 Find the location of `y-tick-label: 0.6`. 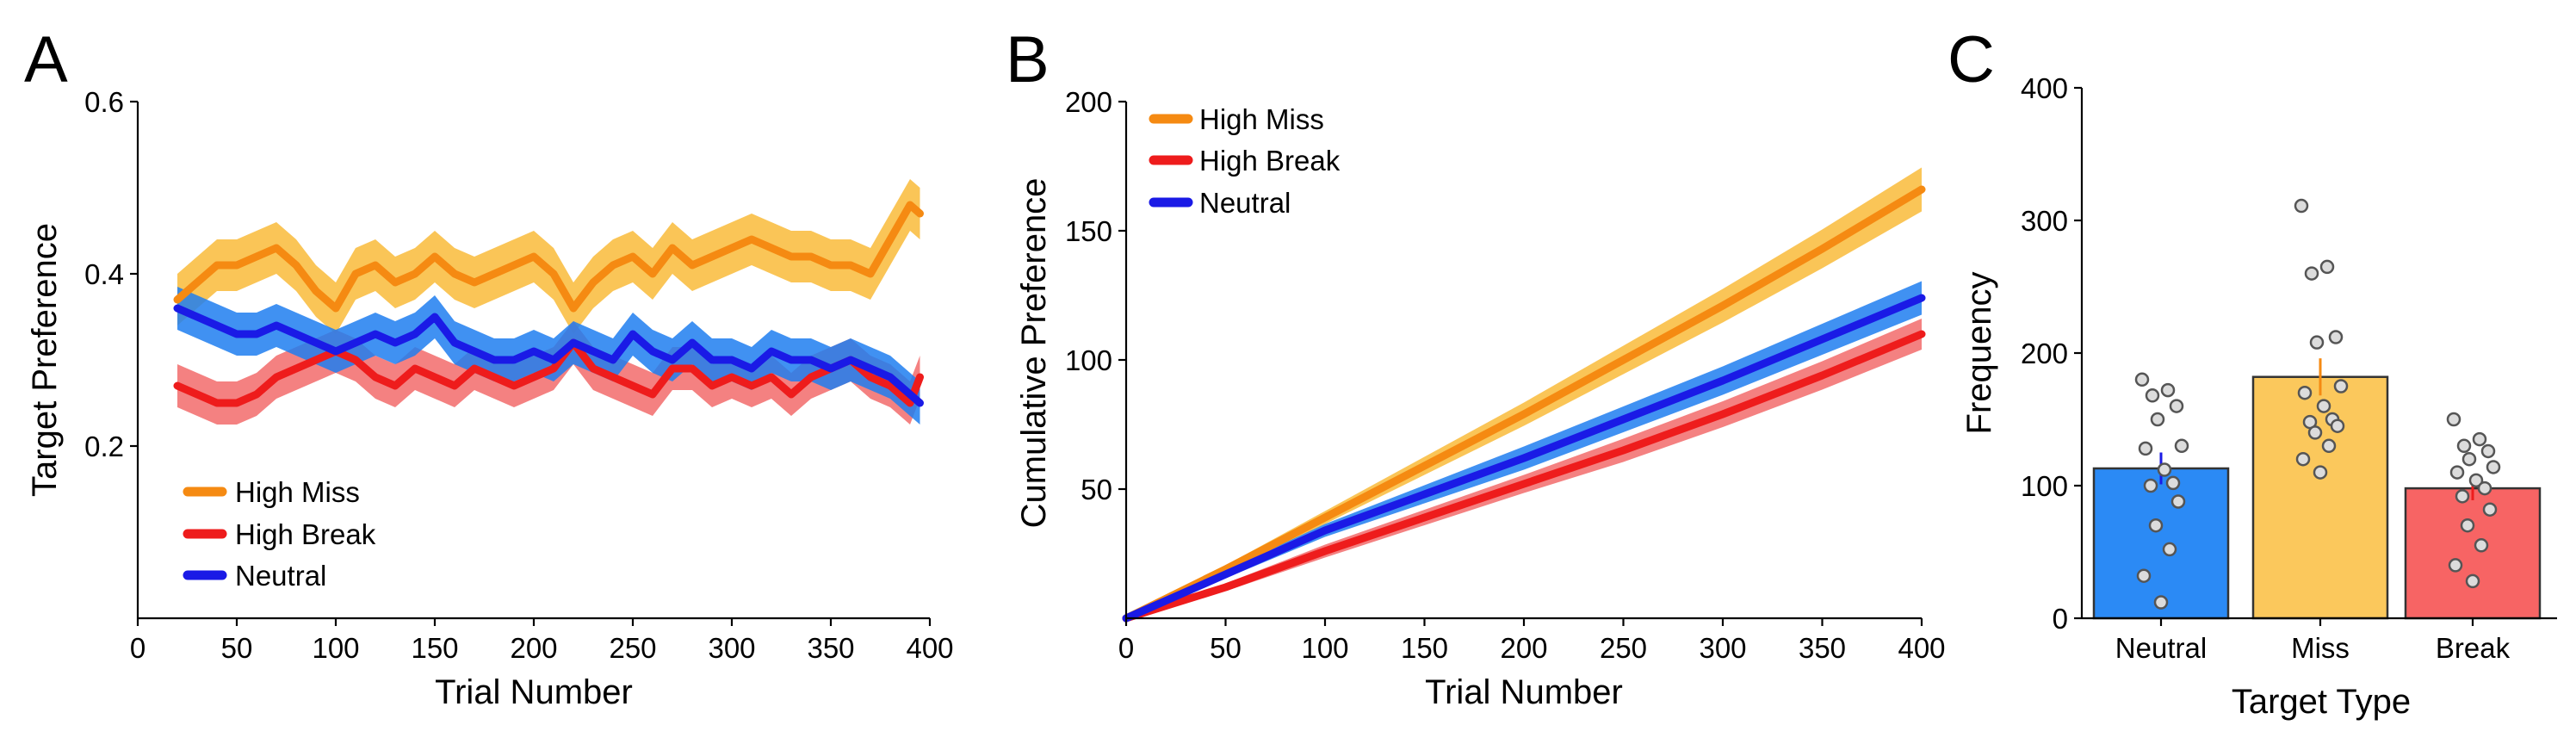

y-tick-label: 0.6 is located at coordinates (104, 102).